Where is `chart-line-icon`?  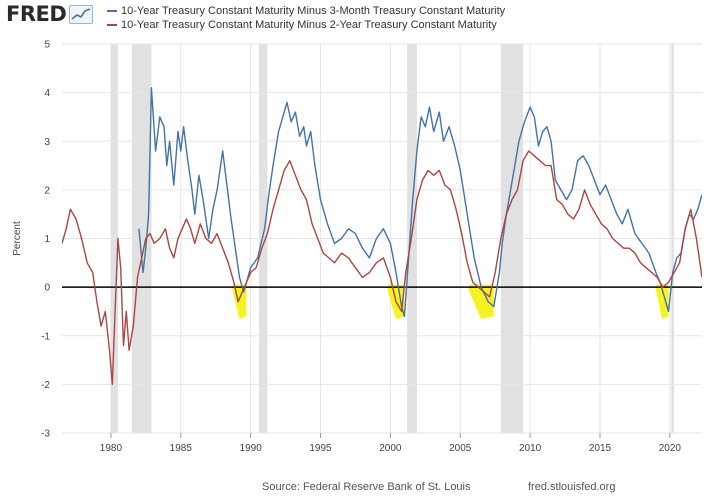
chart-line-icon is located at coordinates (81, 14).